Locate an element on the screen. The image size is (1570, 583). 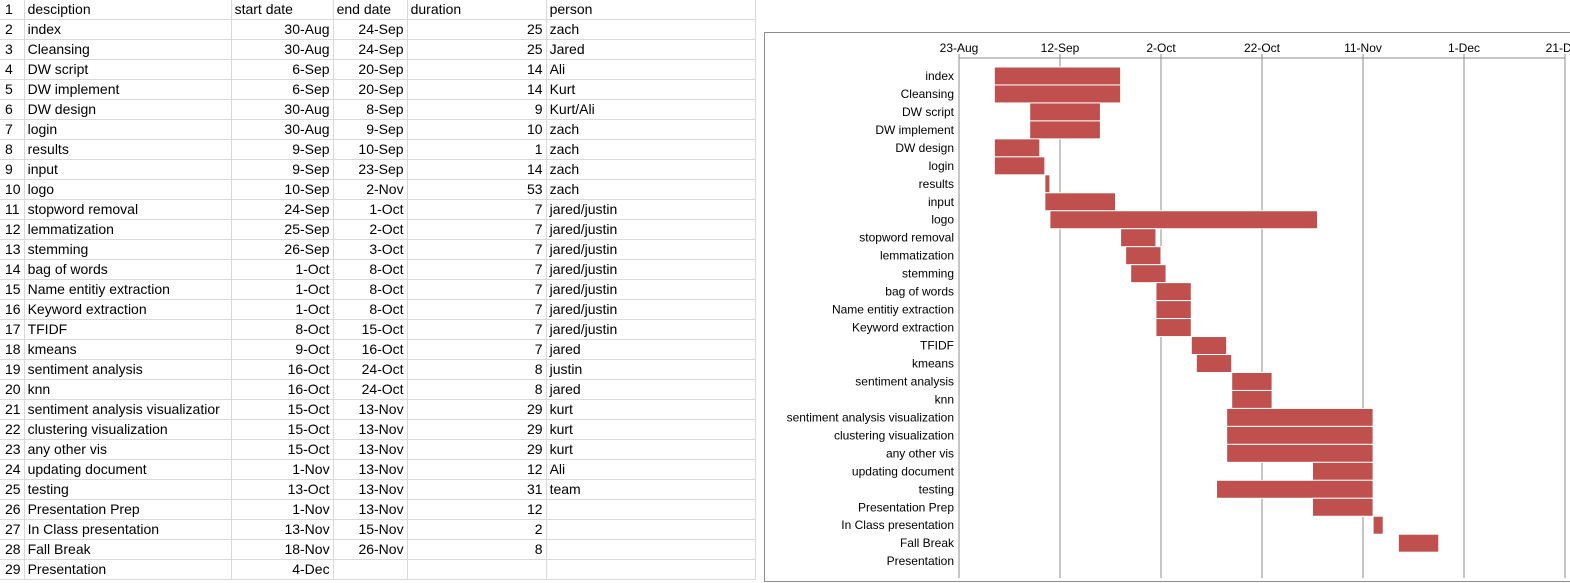
column-header: desciption is located at coordinates (128, 10).